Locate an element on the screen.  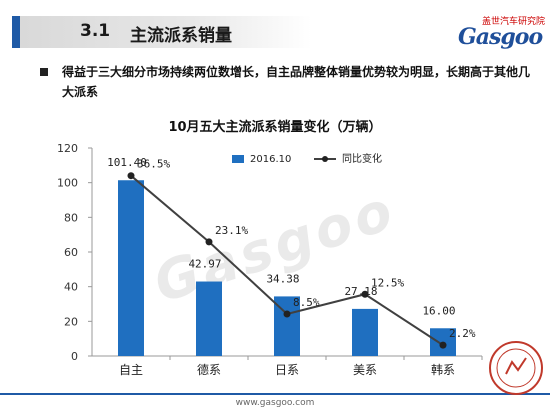
y-tick-label: 120 is located at coordinates (67, 148).